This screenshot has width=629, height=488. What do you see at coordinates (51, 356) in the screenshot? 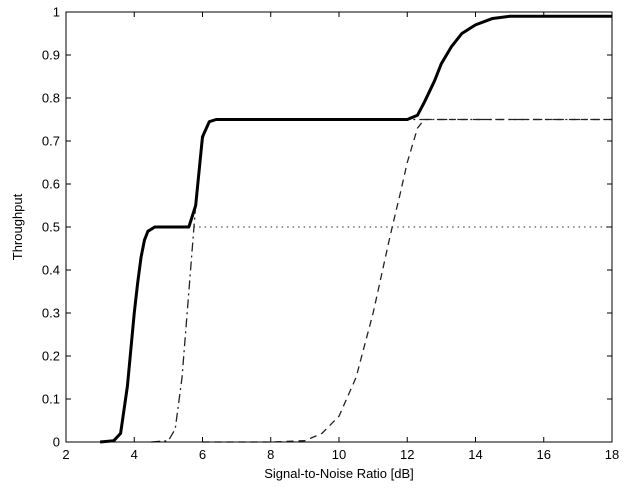
I see `y-tick-label: 0.2` at bounding box center [51, 356].